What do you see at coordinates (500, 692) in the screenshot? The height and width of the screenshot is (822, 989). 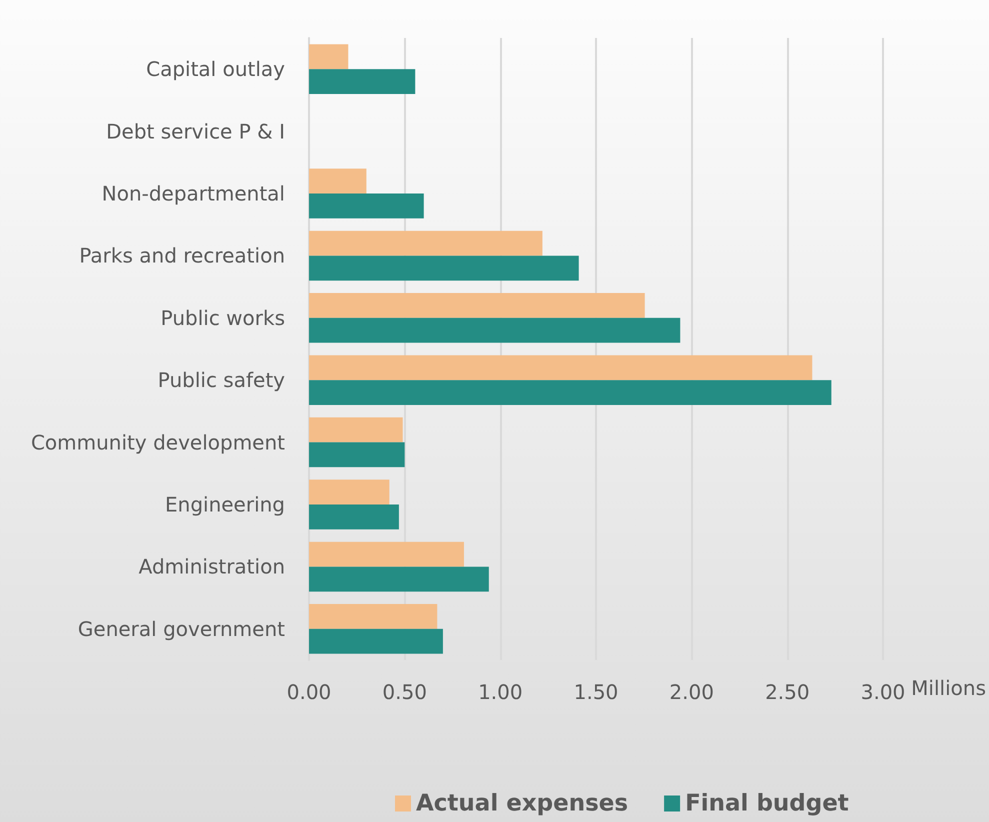 I see `x-tick-label: 1.00` at bounding box center [500, 692].